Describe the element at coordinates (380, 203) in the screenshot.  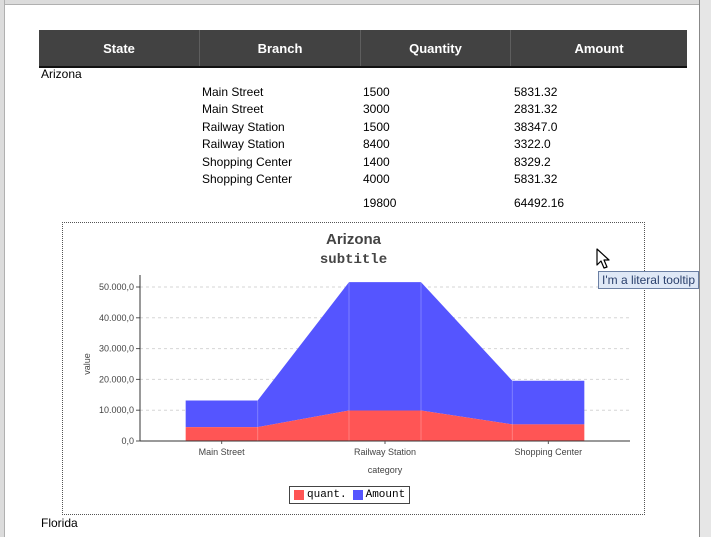
I see `group-total-quantity: 19800` at that location.